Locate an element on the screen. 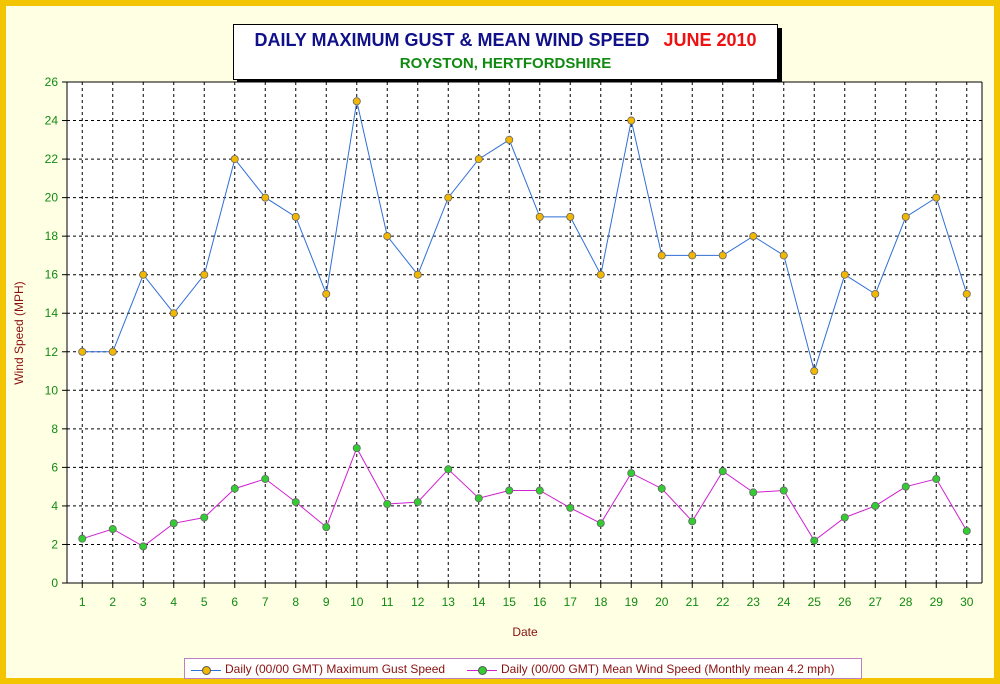  y-tick-label: 16 is located at coordinates (52, 275).